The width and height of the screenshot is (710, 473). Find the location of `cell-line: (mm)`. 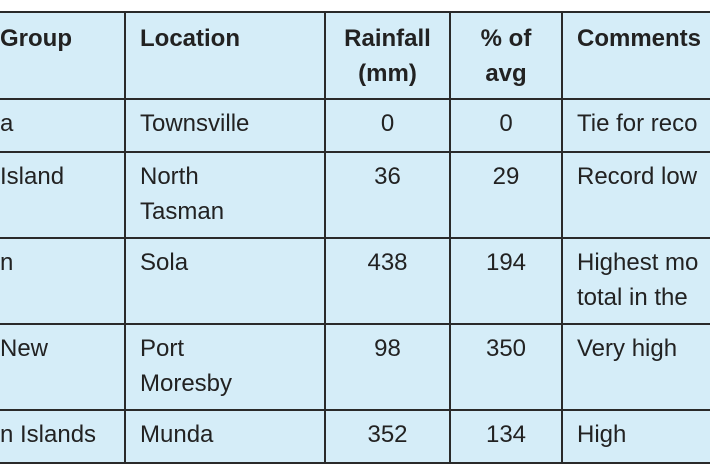

cell-line: (mm) is located at coordinates (387, 73).